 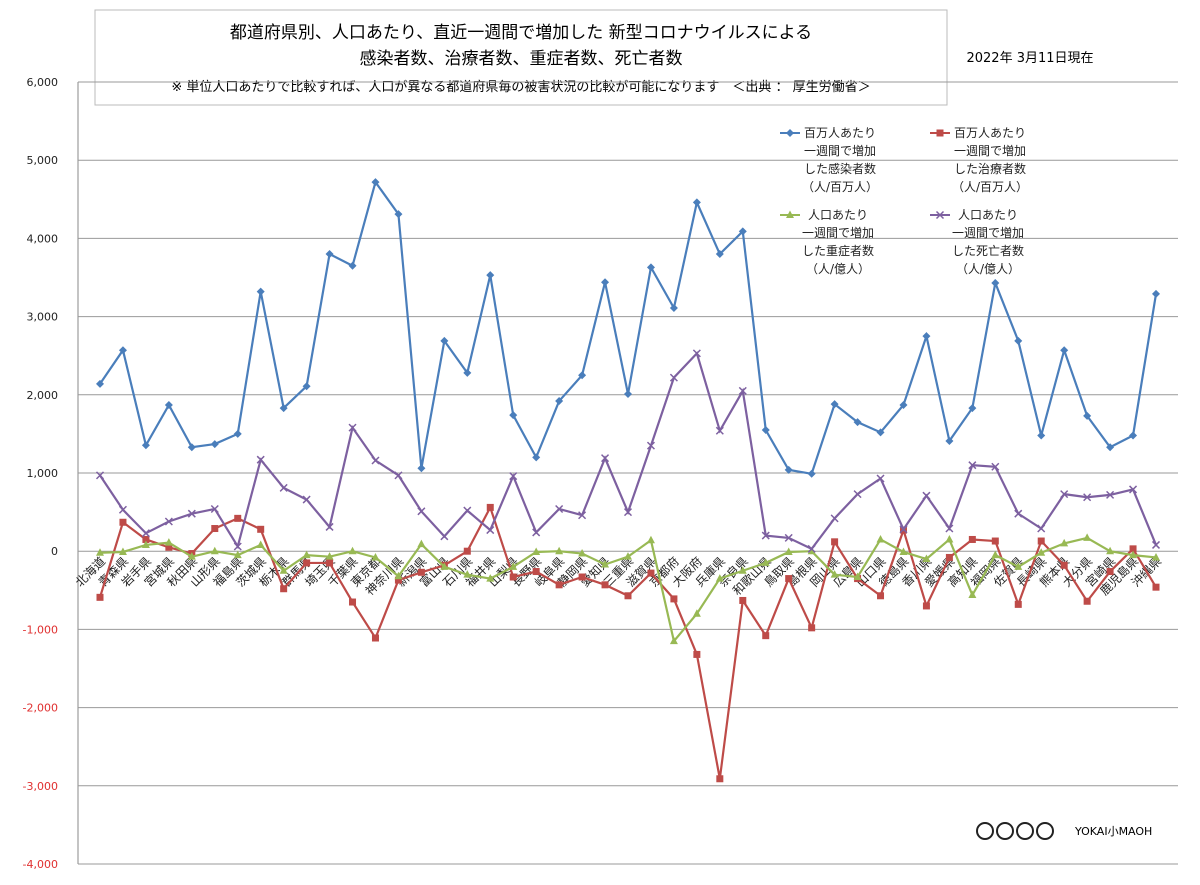 I want to click on y-tick-label: 3,000, so click(x=43, y=317).